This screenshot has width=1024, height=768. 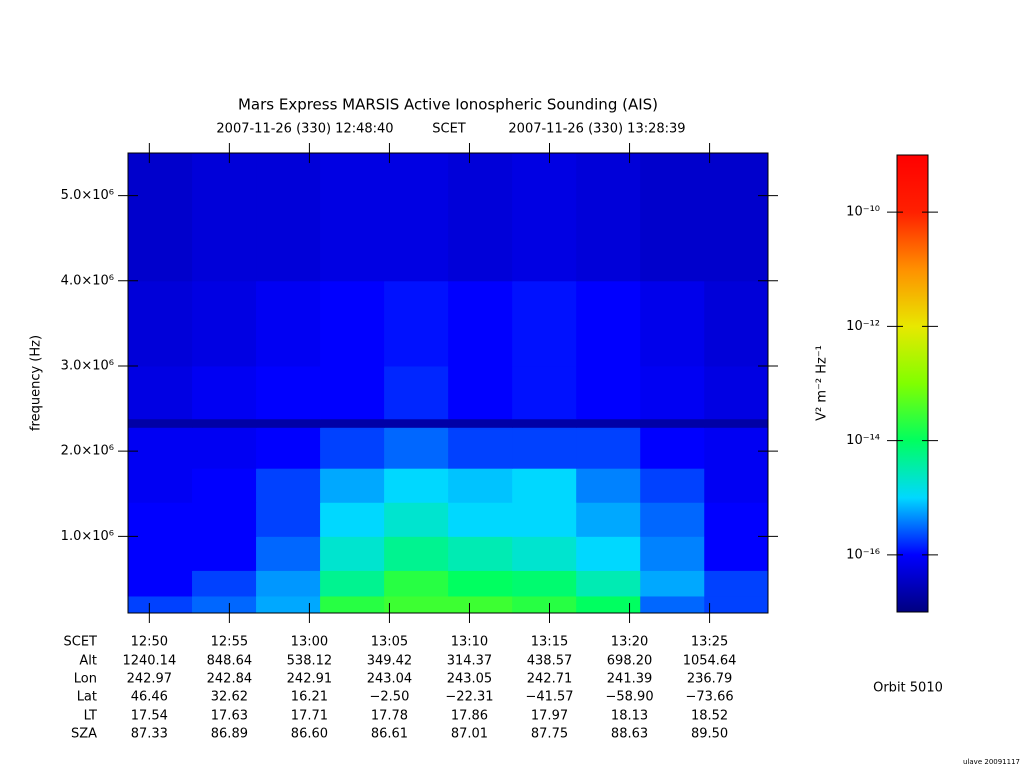 What do you see at coordinates (389, 734) in the screenshot?
I see `ephemeris-value: 86.61` at bounding box center [389, 734].